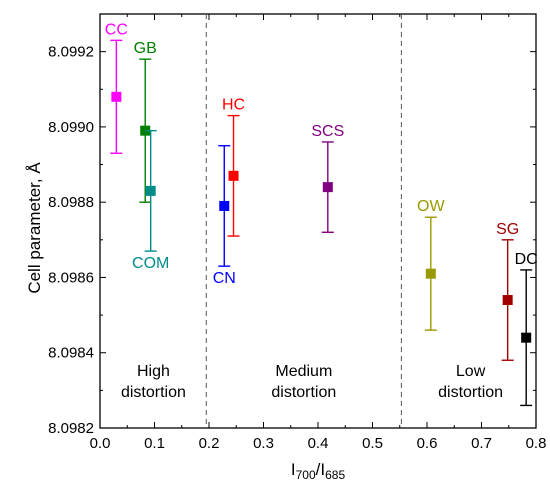 The width and height of the screenshot is (550, 497). What do you see at coordinates (303, 371) in the screenshot?
I see `region-label: Medium` at bounding box center [303, 371].